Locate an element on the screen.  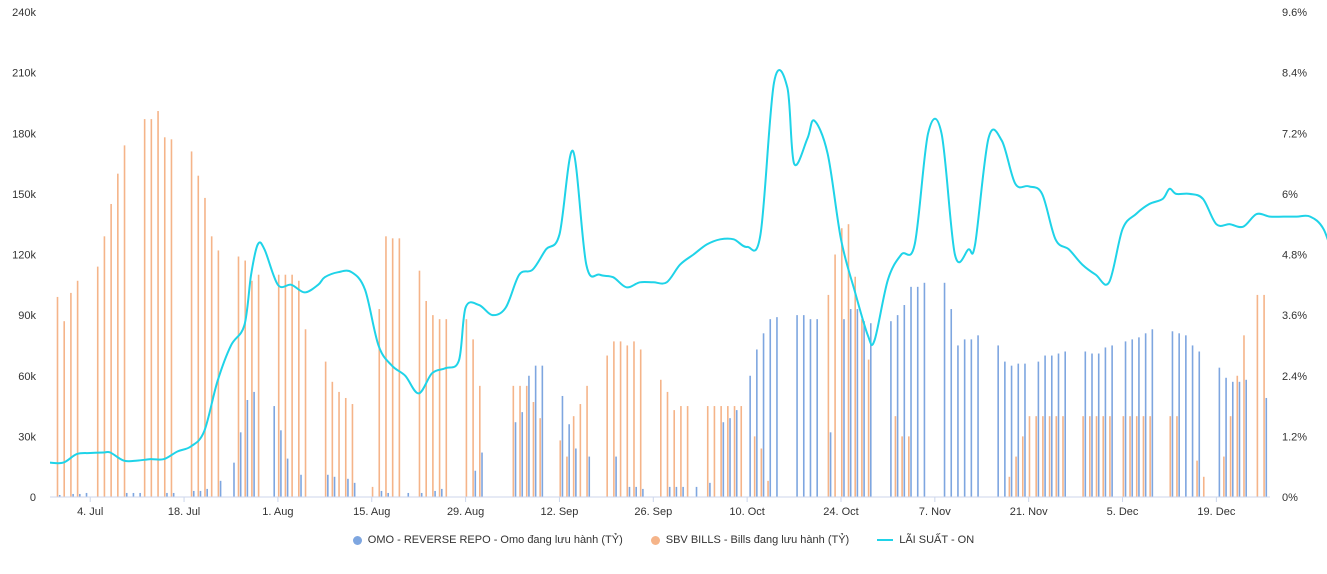
x-tick-label: 4. Jul is located at coordinates (90, 512).